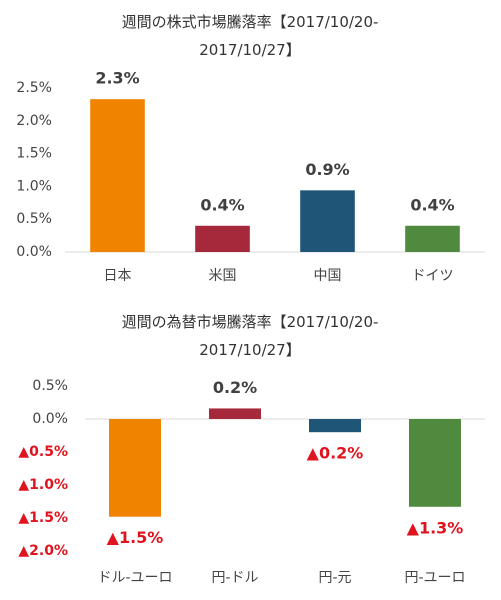 This screenshot has height=600, width=501. What do you see at coordinates (34, 88) in the screenshot?
I see `y-tick-label: 2.5%` at bounding box center [34, 88].